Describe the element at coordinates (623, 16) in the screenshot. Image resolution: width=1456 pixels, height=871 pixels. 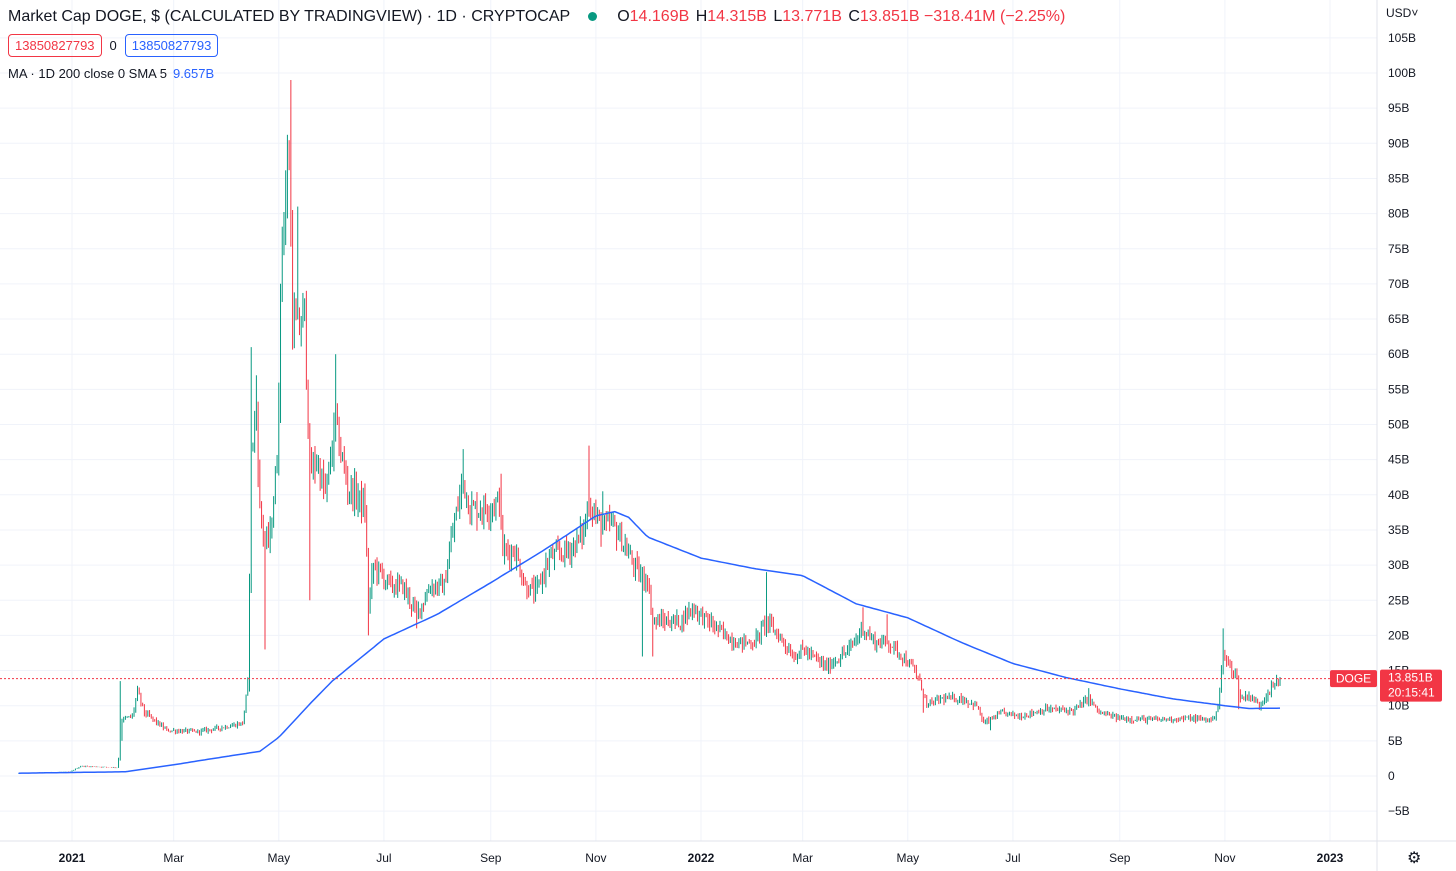
I see `open-label: O` at that location.